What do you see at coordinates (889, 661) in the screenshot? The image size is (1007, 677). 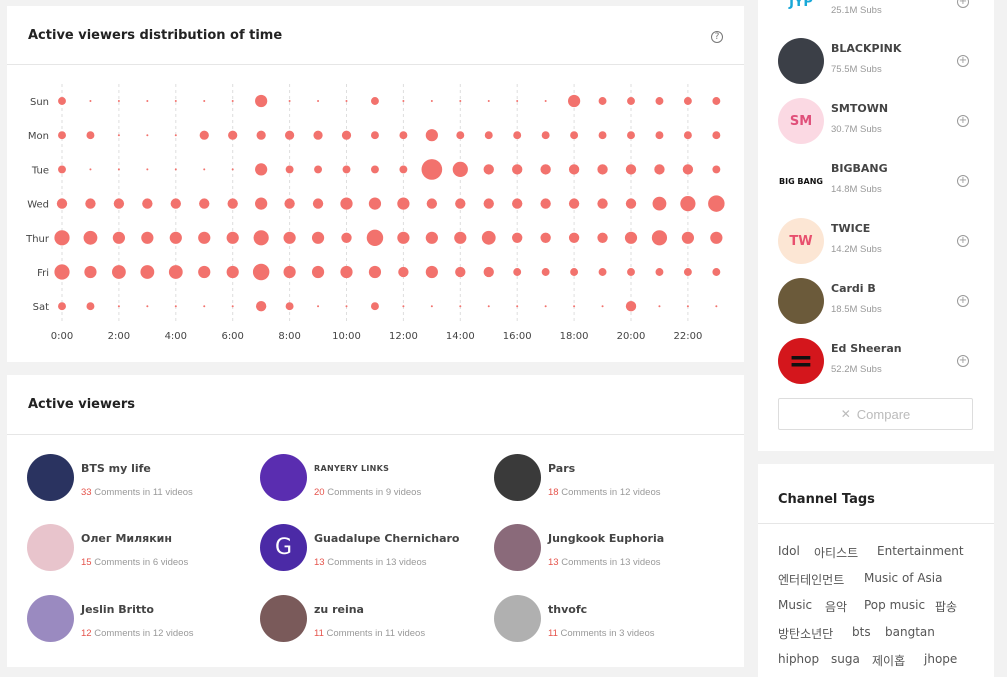 I see `channel-tag: 제이홉` at bounding box center [889, 661].